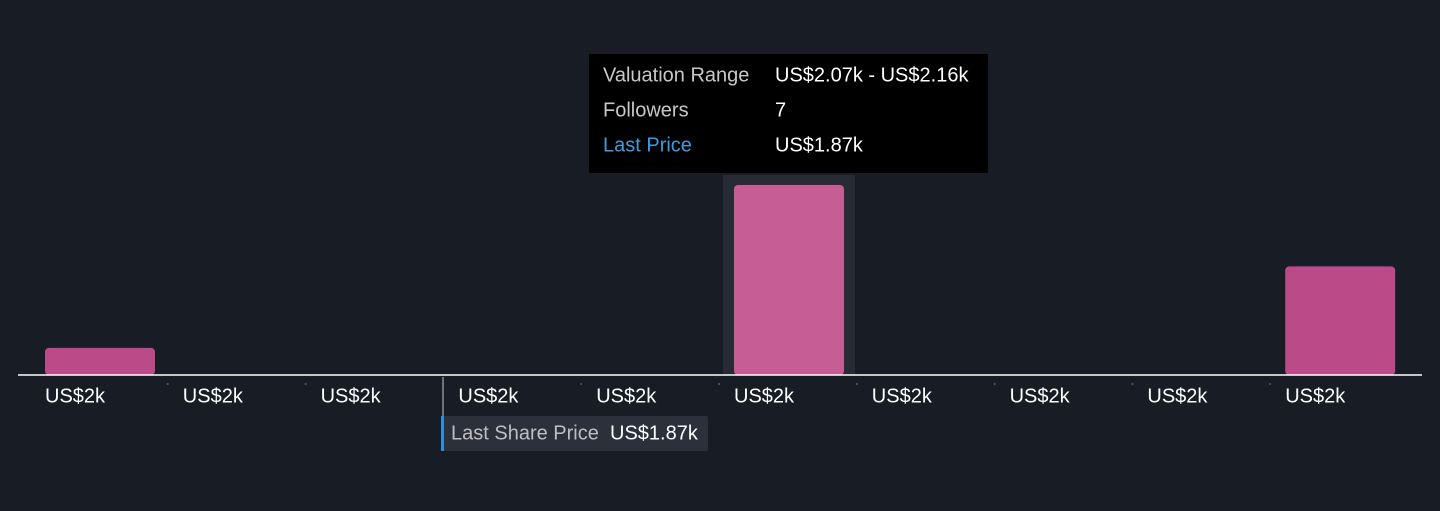  I want to click on tooltip-label: Last Price, so click(647, 145).